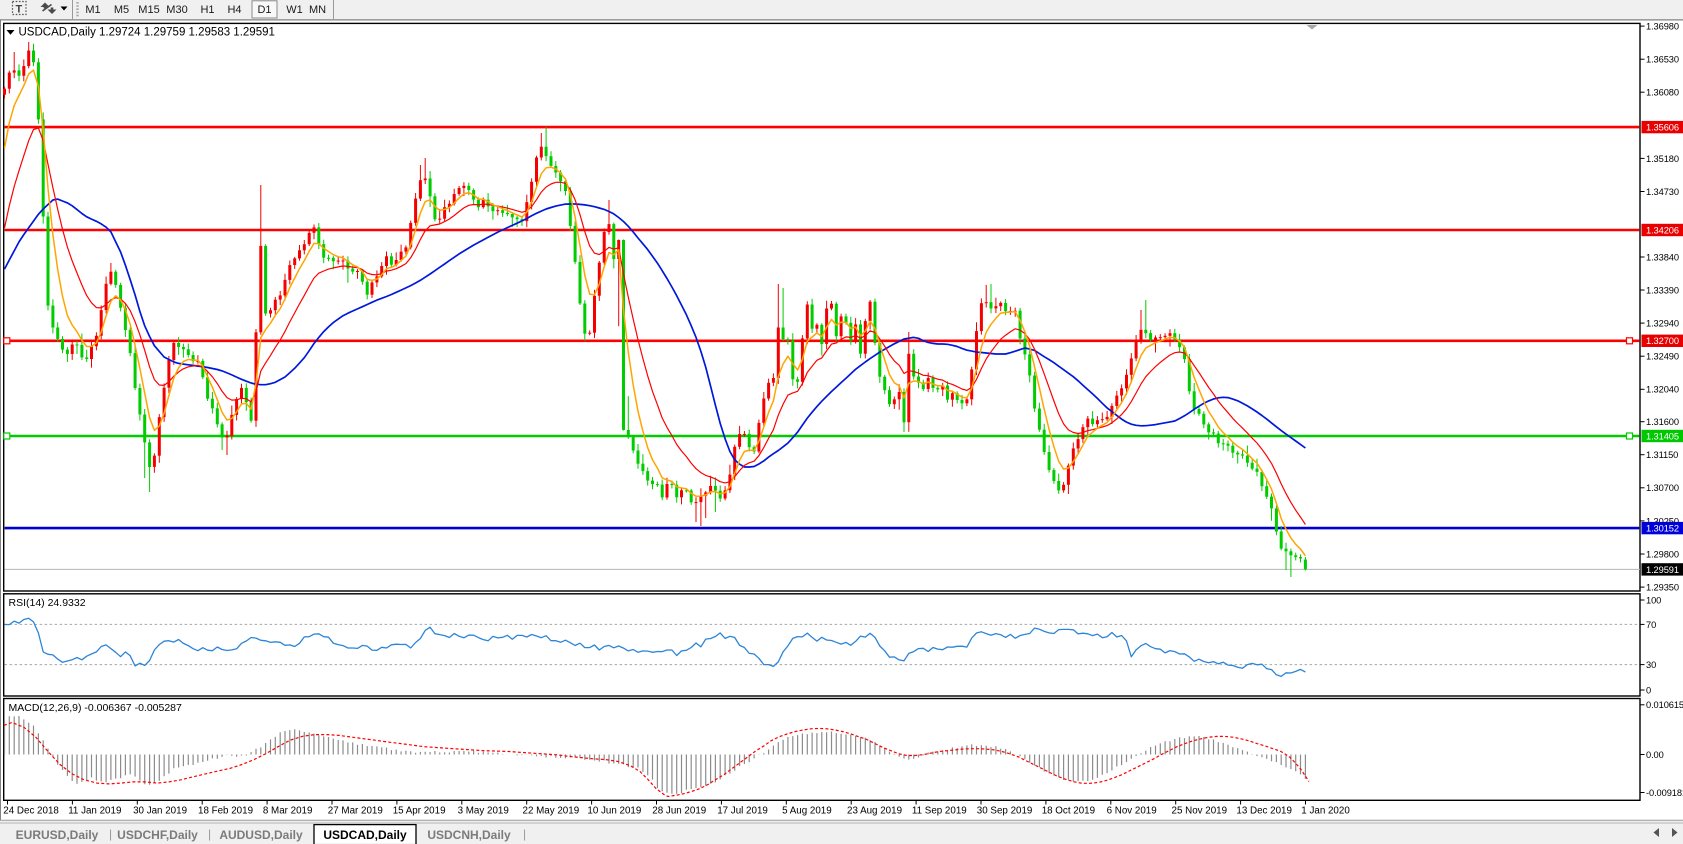 The height and width of the screenshot is (844, 1683). What do you see at coordinates (1662, 422) in the screenshot?
I see `svg-text: 1.31600` at bounding box center [1662, 422].